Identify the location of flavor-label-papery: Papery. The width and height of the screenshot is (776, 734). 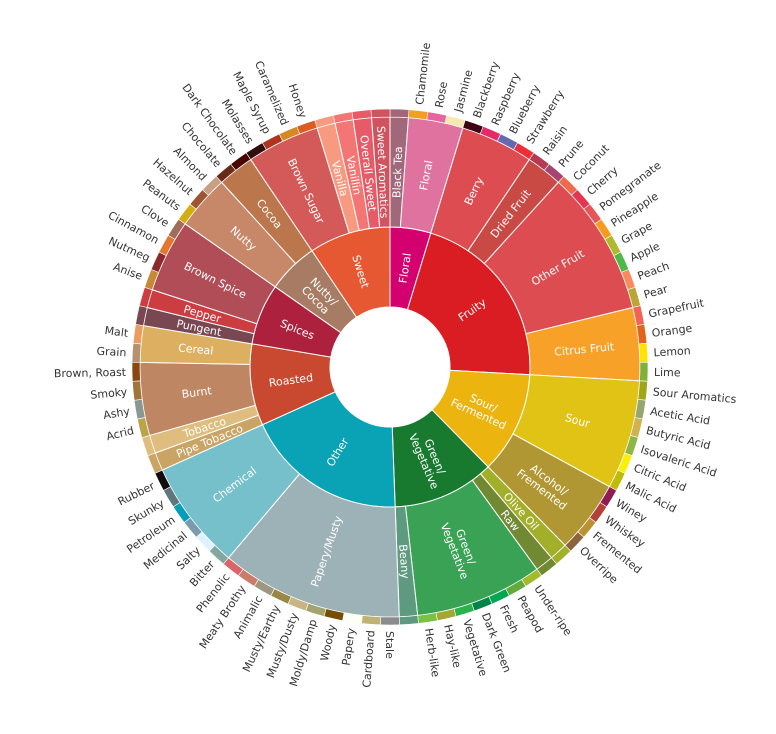
(349, 647).